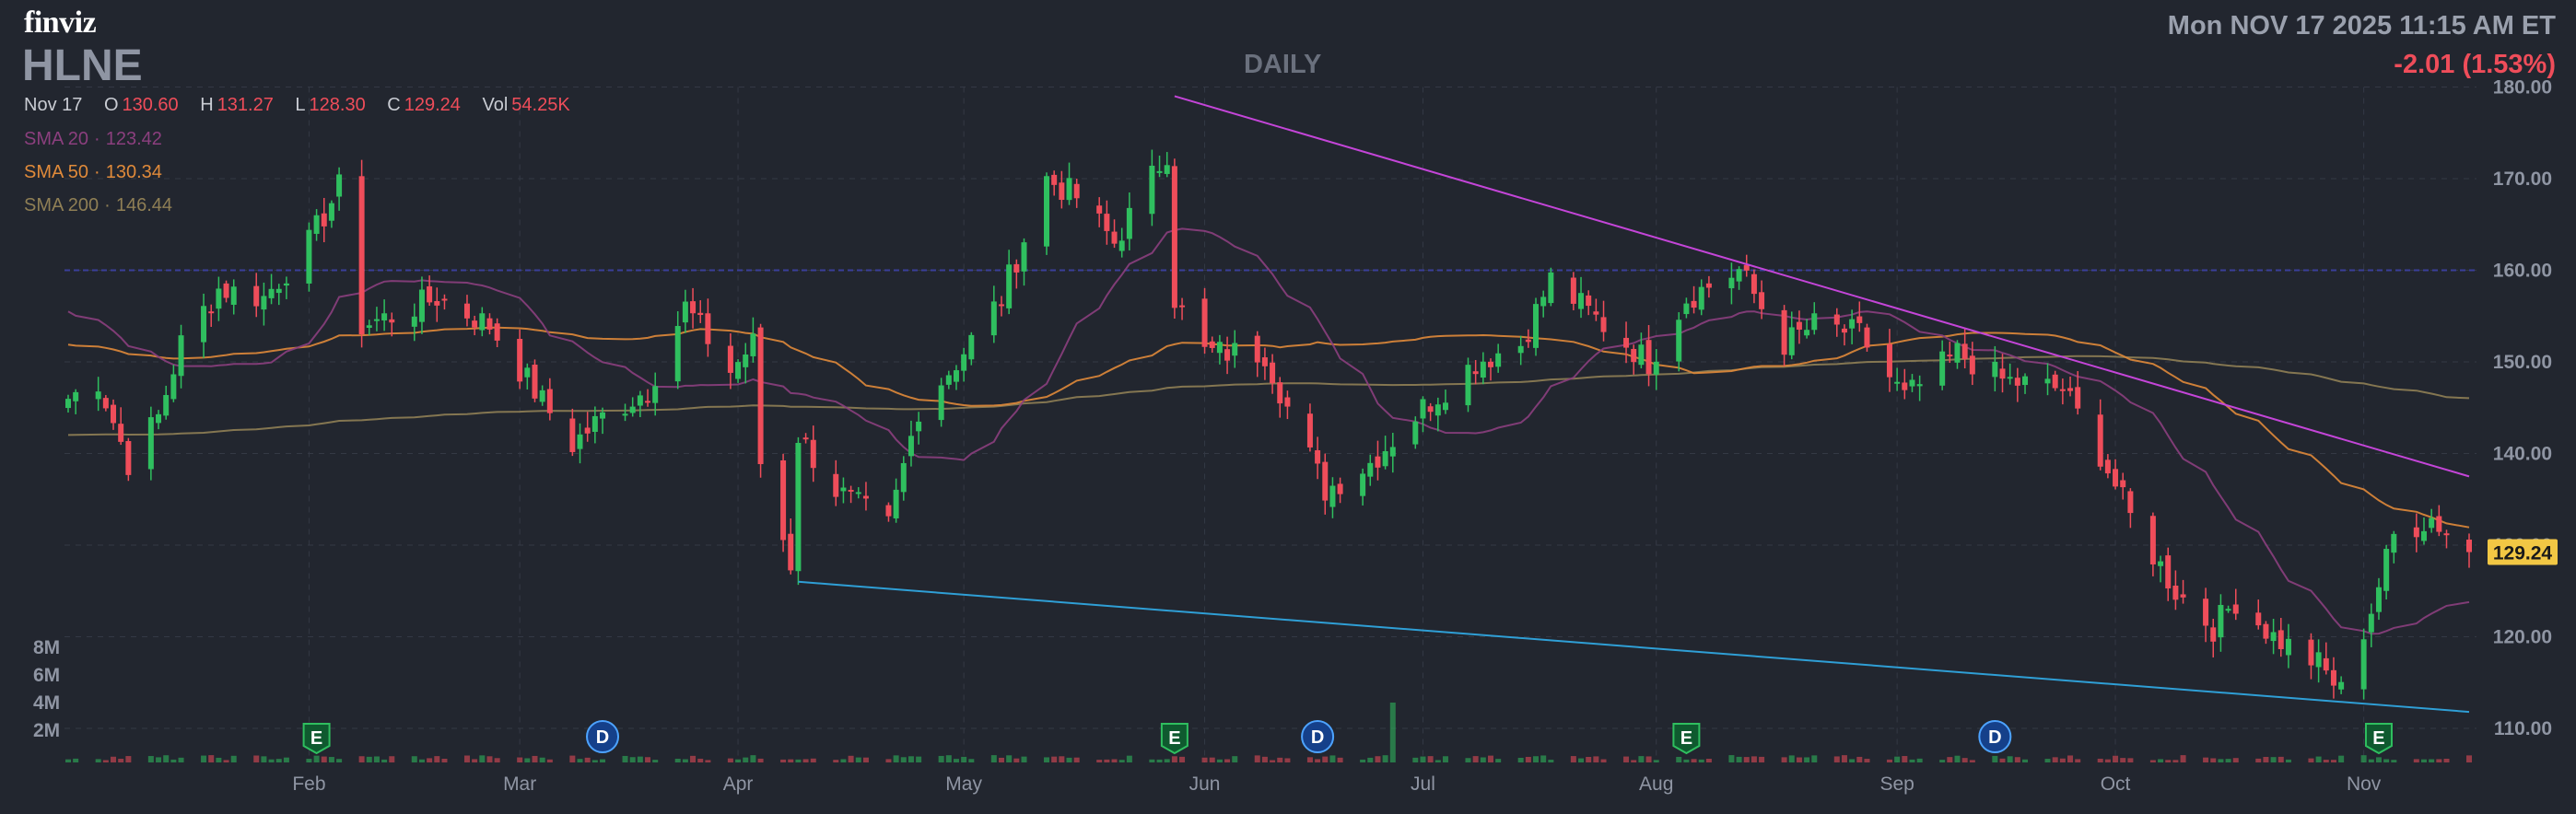  What do you see at coordinates (93, 139) in the screenshot?
I see `sma20-legend: SMA 20 · 123.42` at bounding box center [93, 139].